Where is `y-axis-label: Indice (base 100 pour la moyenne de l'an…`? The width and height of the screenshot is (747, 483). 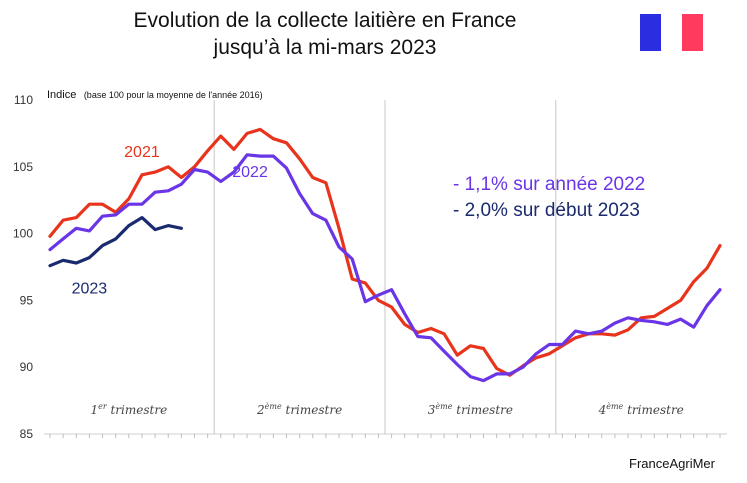
y-axis-label: Indice (base 100 pour la moyenne de l'an… is located at coordinates (155, 93).